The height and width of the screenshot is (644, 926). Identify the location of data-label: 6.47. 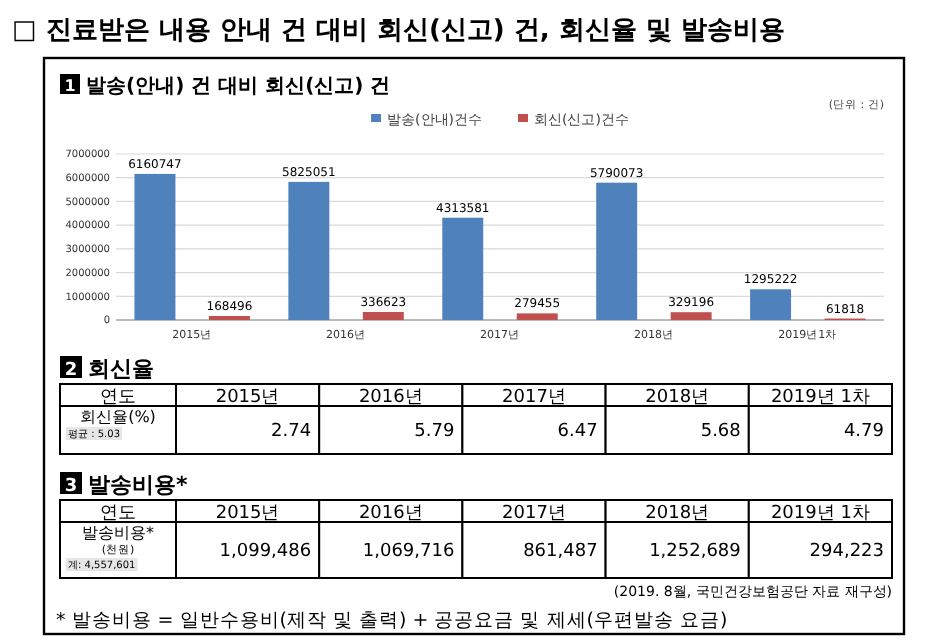
(577, 432).